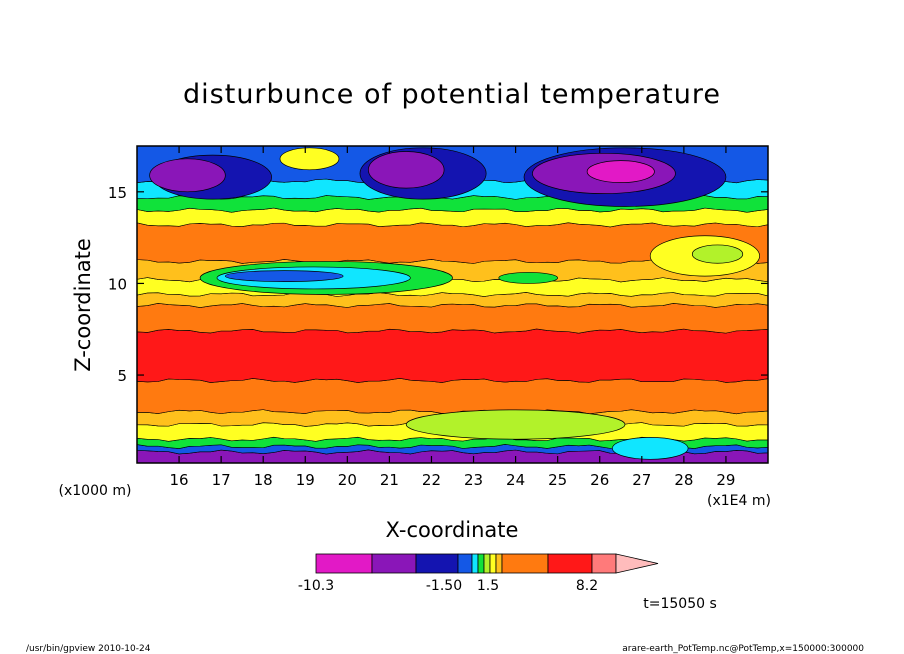  I want to click on x-tick-label: 28, so click(683, 480).